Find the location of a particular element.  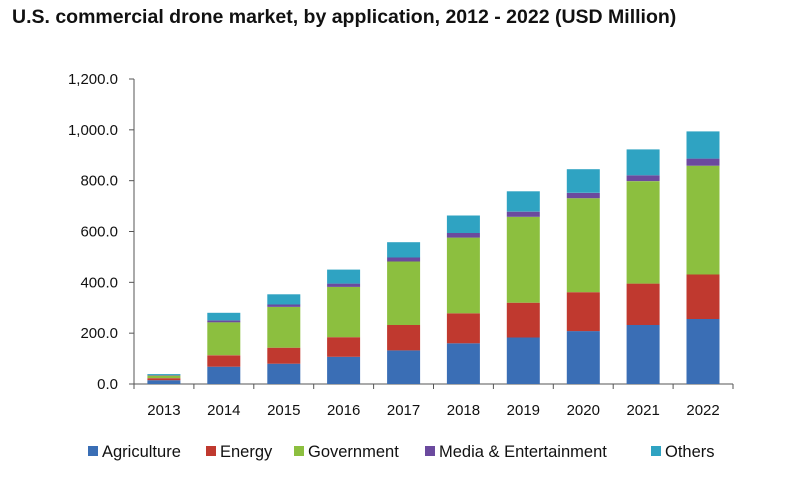

bar-media-entertainment-2019 is located at coordinates (523, 214).